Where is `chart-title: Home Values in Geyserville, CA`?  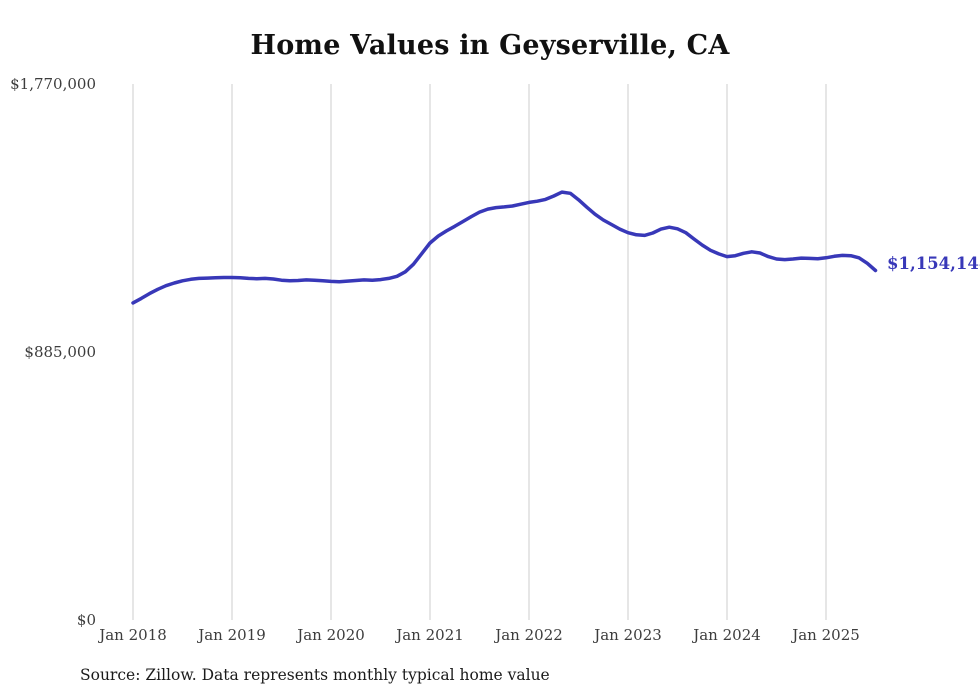 chart-title: Home Values in Geyserville, CA is located at coordinates (490, 45).